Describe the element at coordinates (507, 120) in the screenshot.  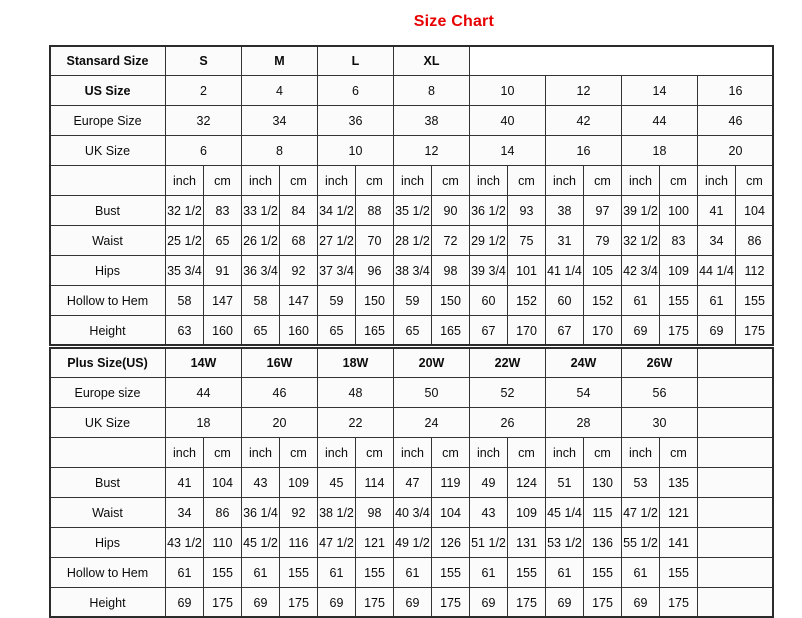
I see `size-value: 40` at that location.